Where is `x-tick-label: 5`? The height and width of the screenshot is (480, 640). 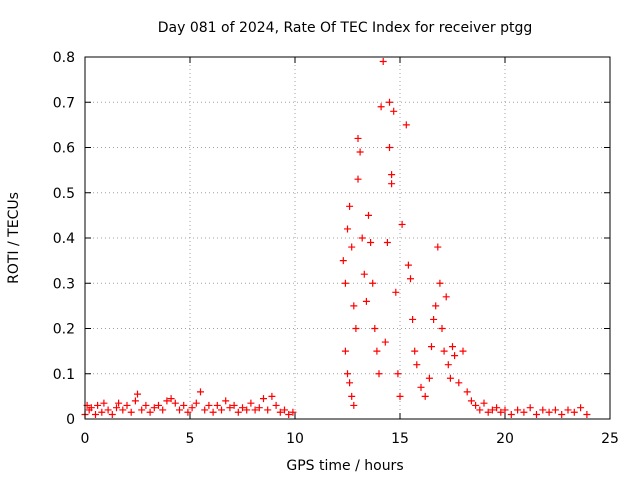 x-tick-label: 5 is located at coordinates (190, 439).